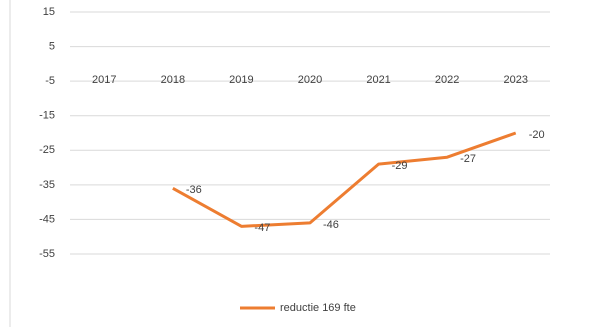 This screenshot has height=327, width=592. Describe the element at coordinates (47, 185) in the screenshot. I see `y-tick-label: -35` at that location.